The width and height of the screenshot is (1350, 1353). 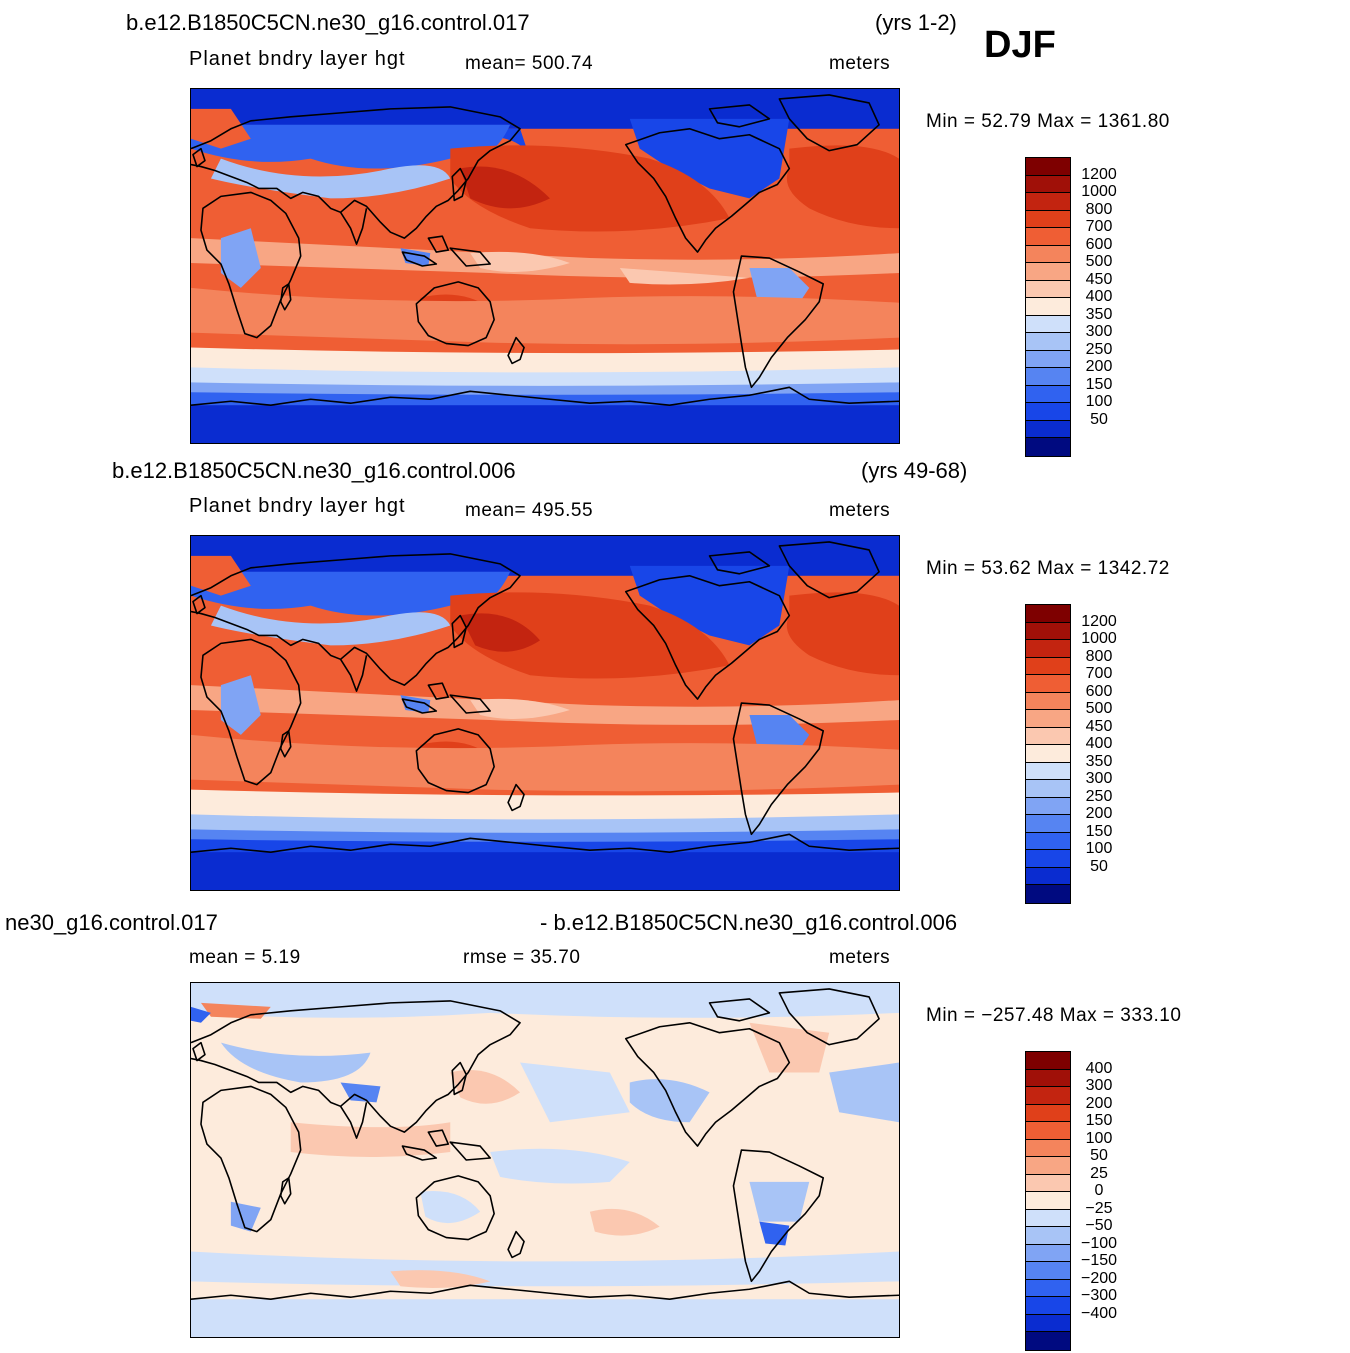 What do you see at coordinates (328, 22) in the screenshot?
I see `panel1-case-title: b.e12.B1850C5CN.ne30_g16.control.017` at bounding box center [328, 22].